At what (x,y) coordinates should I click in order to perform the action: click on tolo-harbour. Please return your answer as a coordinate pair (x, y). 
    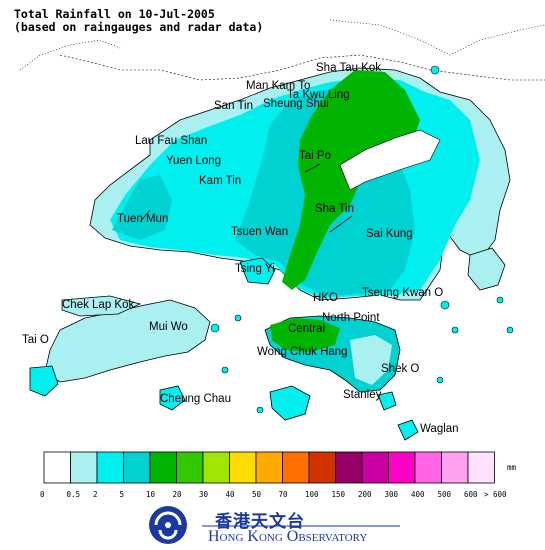
    Looking at the image, I should click on (390, 160).